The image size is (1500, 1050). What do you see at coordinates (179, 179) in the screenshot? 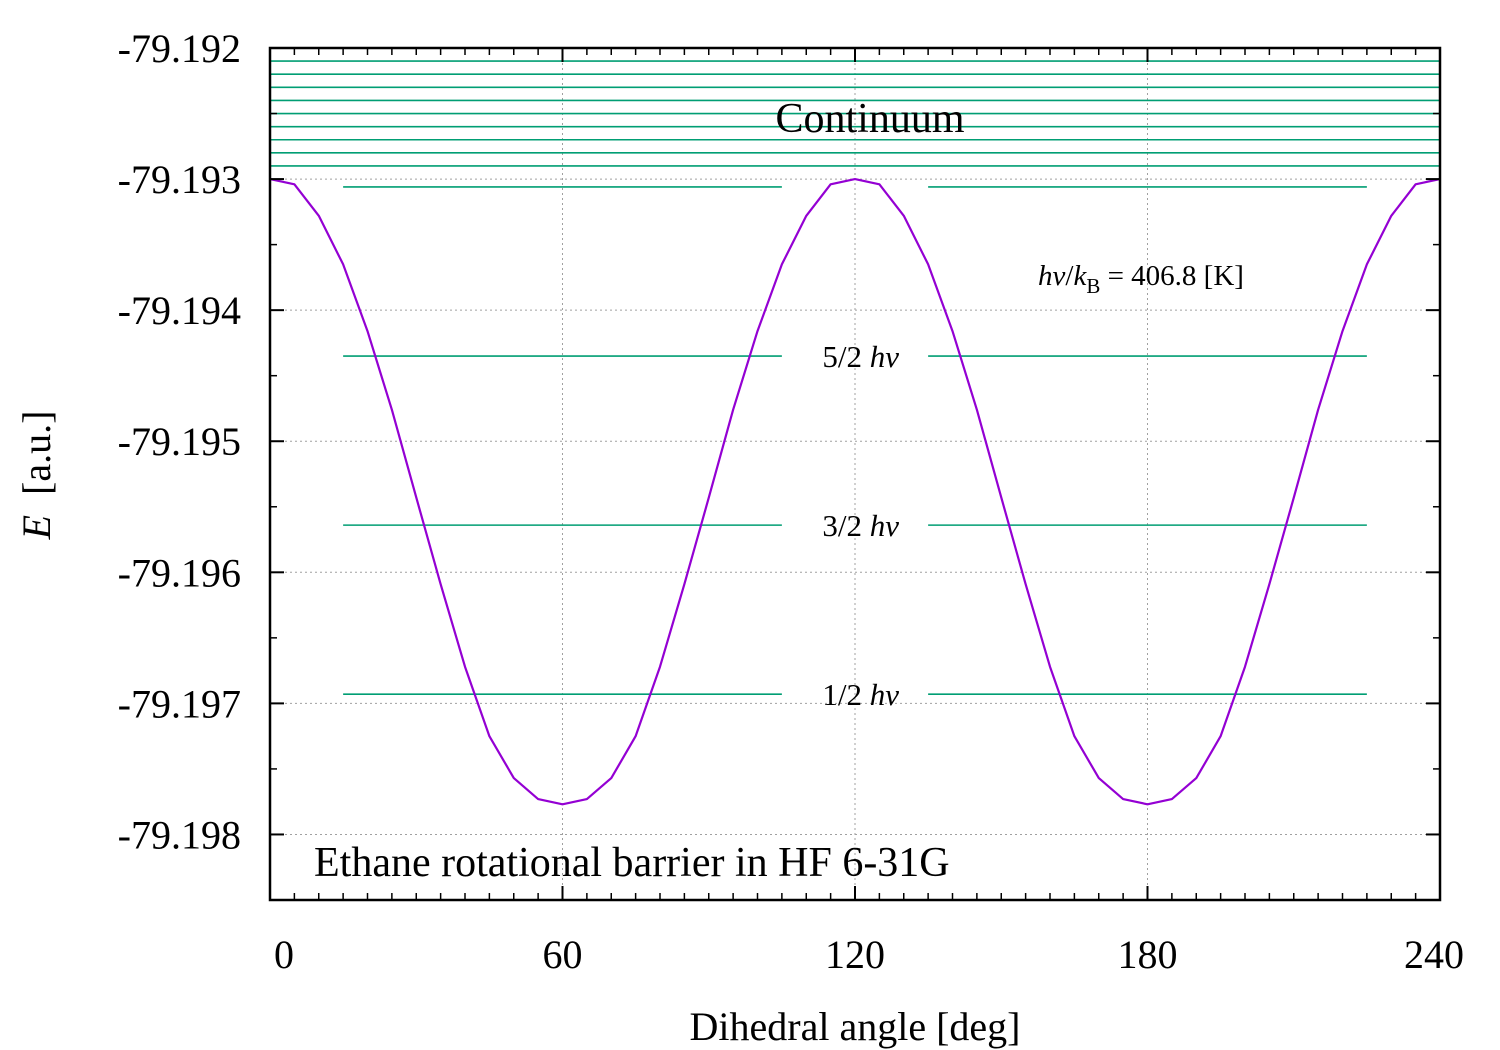
I see `y-tick-label: -79.193` at bounding box center [179, 179].